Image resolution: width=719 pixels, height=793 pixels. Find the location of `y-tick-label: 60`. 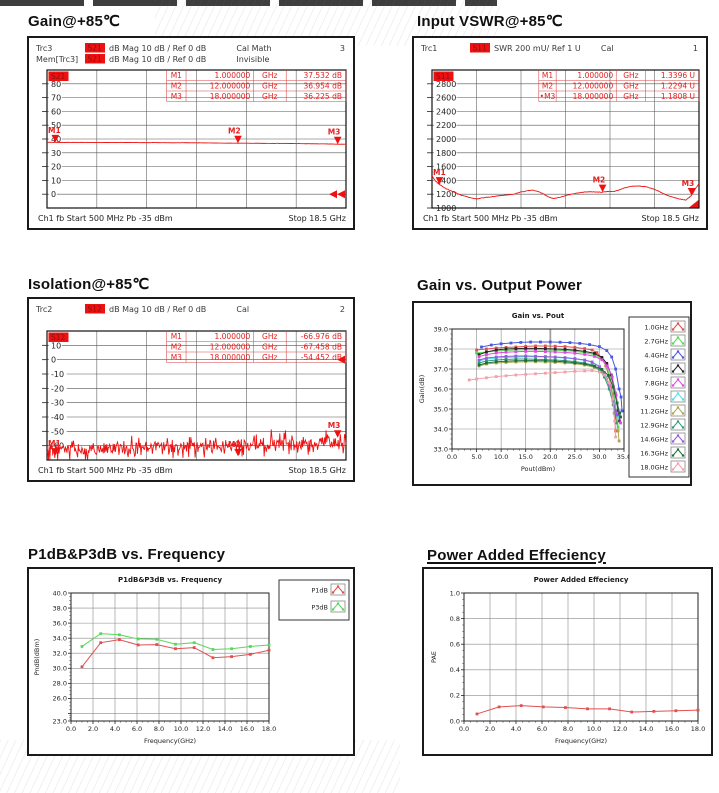

y-tick-label: 60 is located at coordinates (56, 111).